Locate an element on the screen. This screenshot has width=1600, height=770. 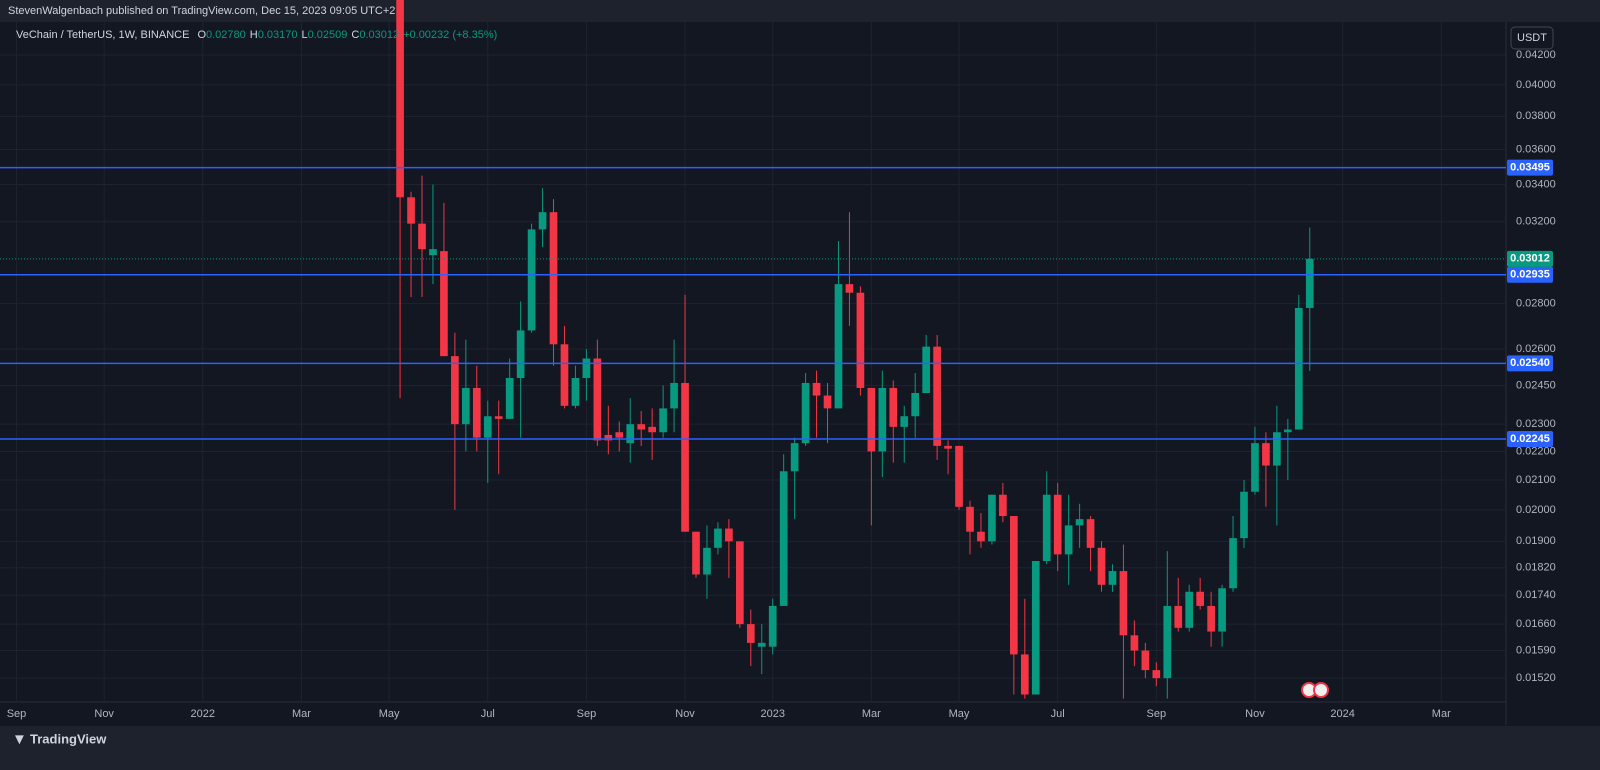
x-tick-label: 2023 is located at coordinates (772, 714).